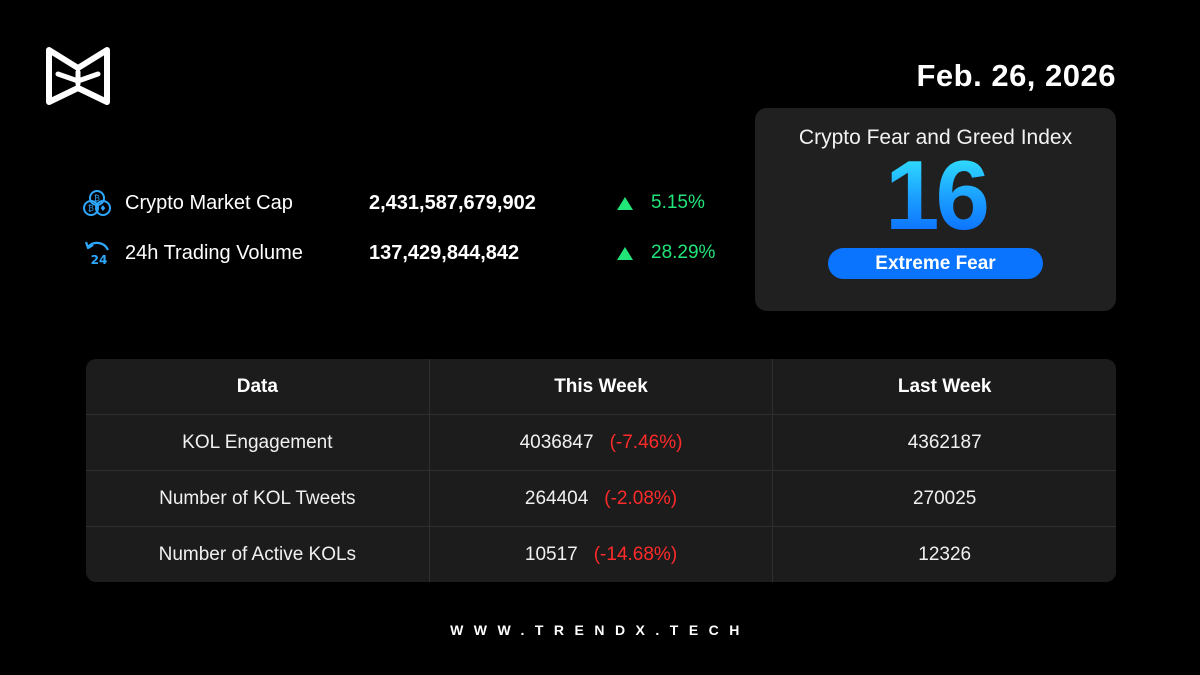  Describe the element at coordinates (99, 260) in the screenshot. I see `svg-text: 24` at that location.